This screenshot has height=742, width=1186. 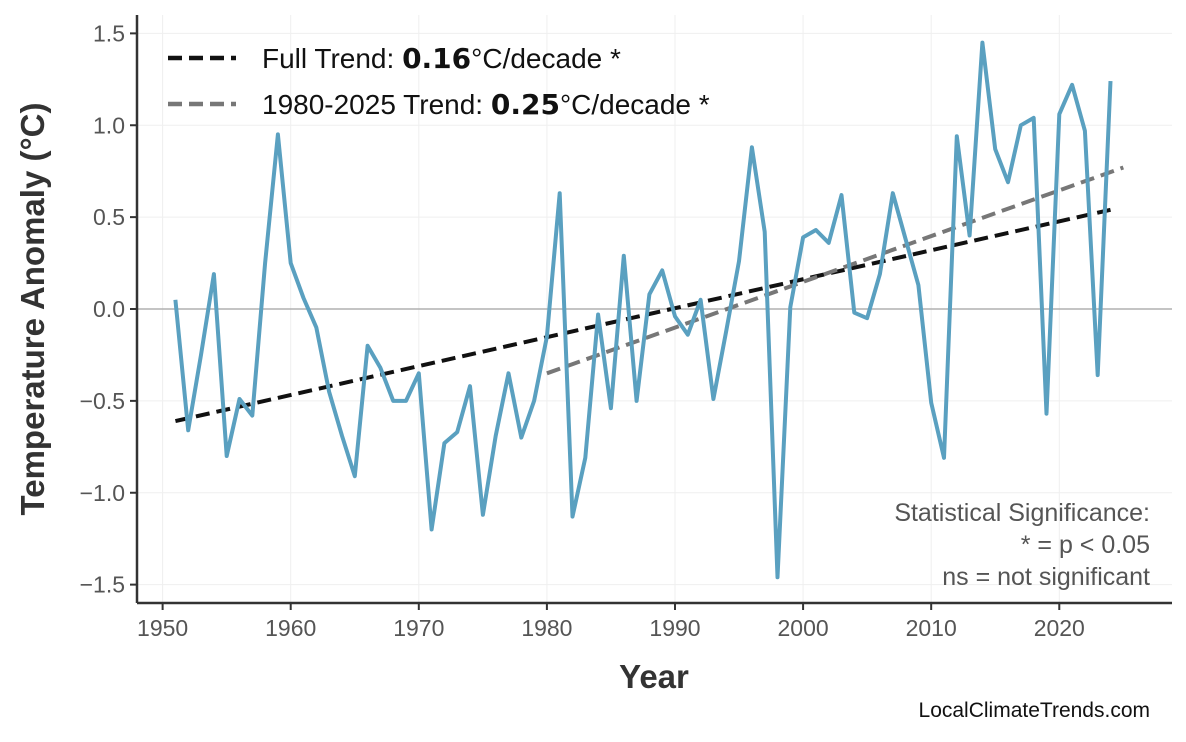 What do you see at coordinates (674, 628) in the screenshot?
I see `x-tick-label: 1990` at bounding box center [674, 628].